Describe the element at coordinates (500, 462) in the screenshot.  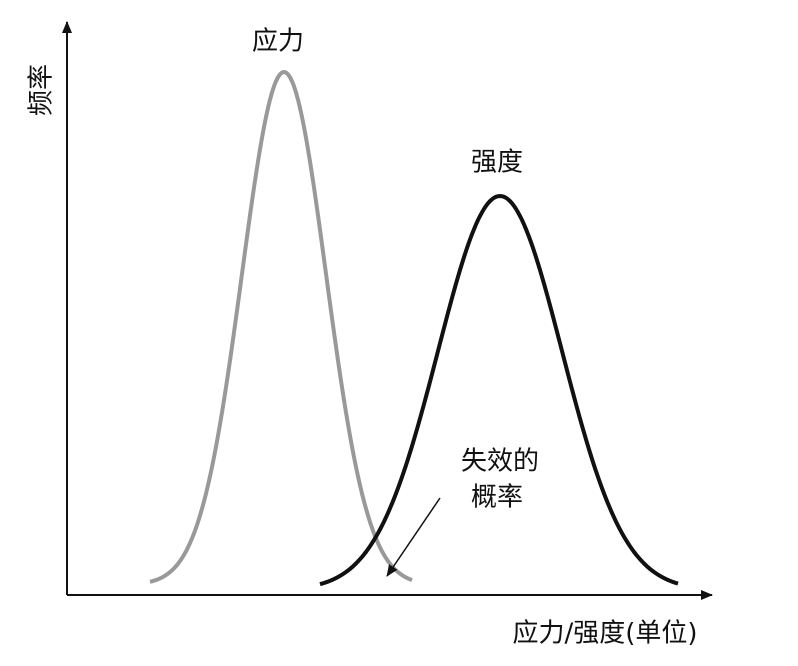
I see `annotation-text: 失效的` at that location.